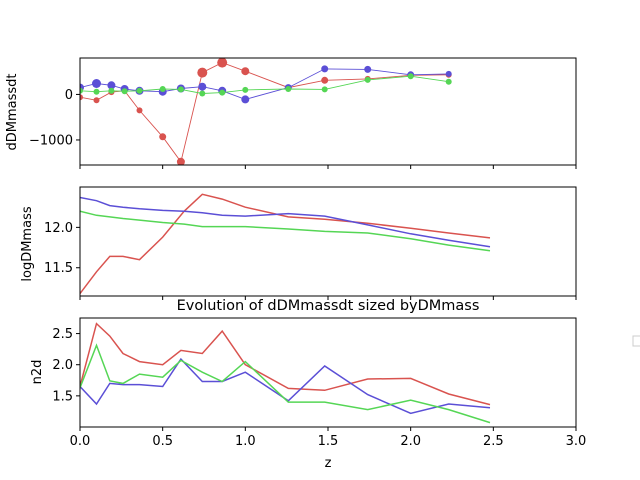 Image resolution: width=640 pixels, height=480 pixels. Describe the element at coordinates (245, 441) in the screenshot. I see `x-tick-label: 1.0` at that location.